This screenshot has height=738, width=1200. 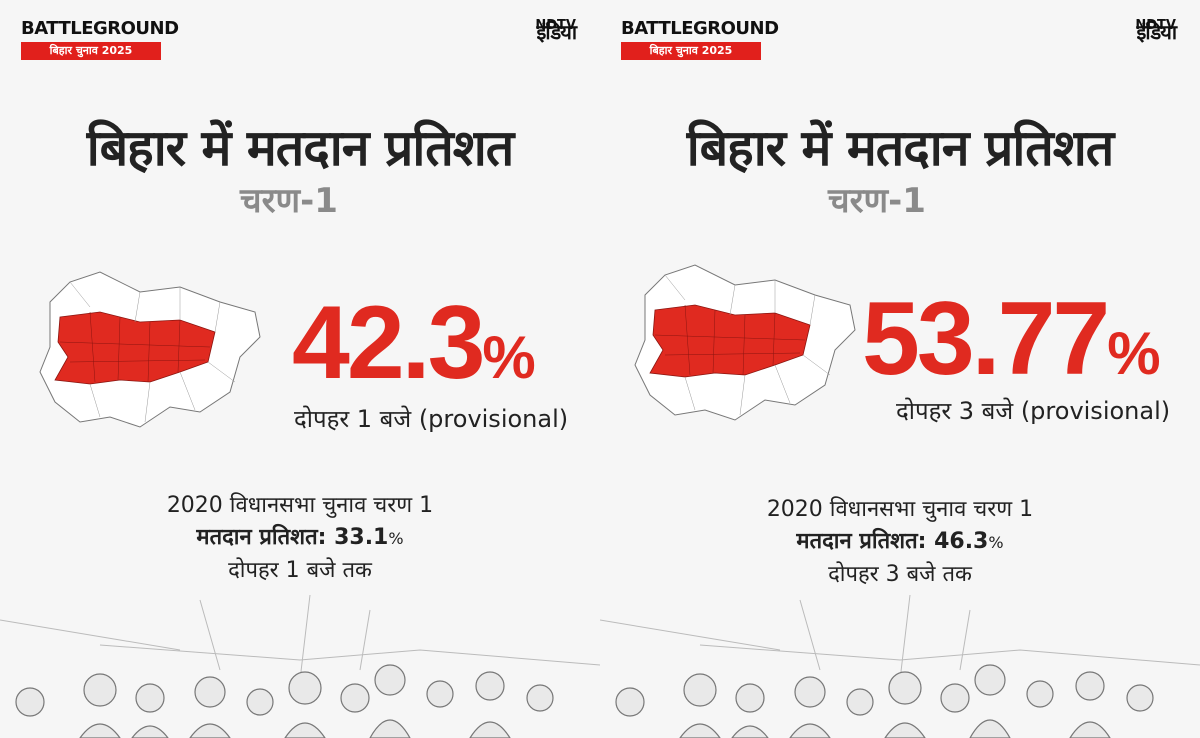 I want to click on prev-time: दोपहर 1 बजे तक, so click(x=300, y=570).